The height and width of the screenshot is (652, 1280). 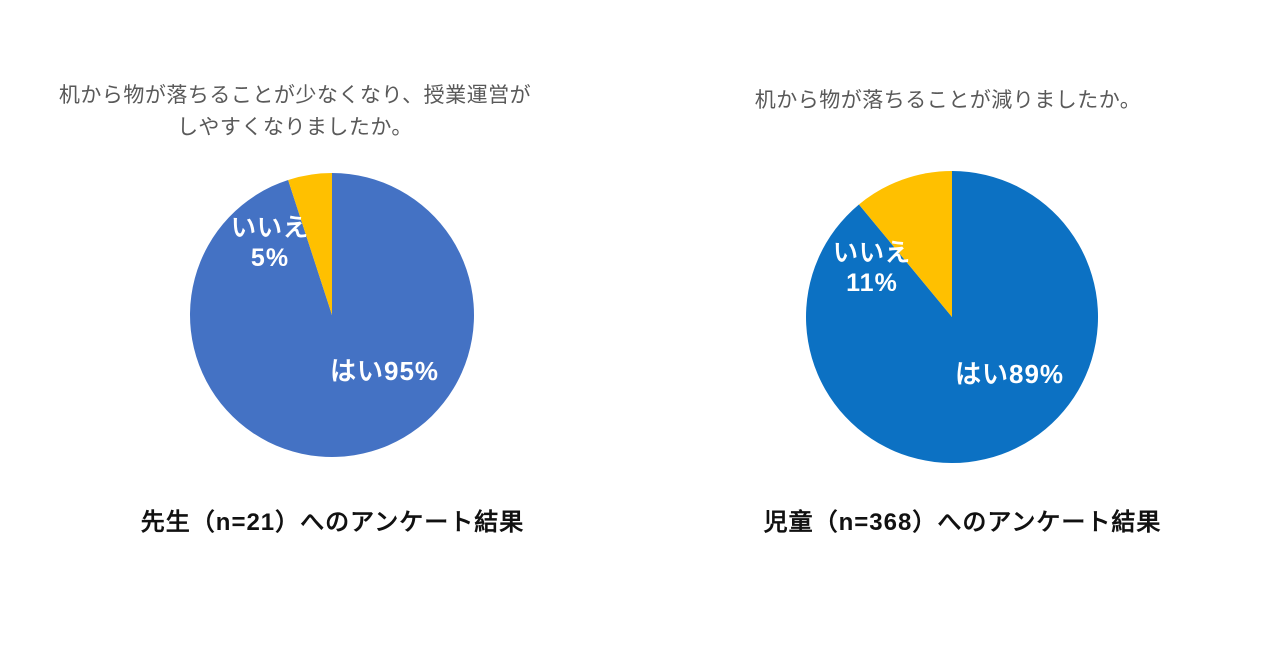 What do you see at coordinates (295, 95) in the screenshot?
I see `teacher-chart-title-line1: 机から物が落ちることが少なくなり、授業運営が` at bounding box center [295, 95].